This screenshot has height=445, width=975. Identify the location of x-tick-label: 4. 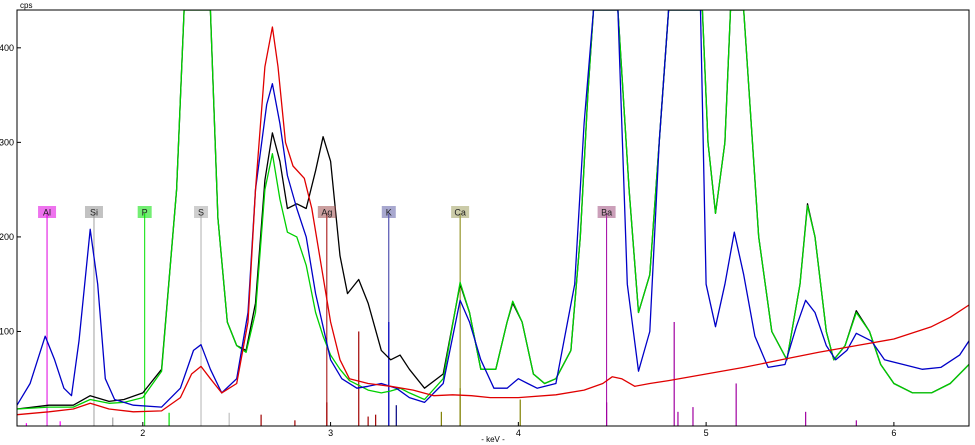
(518, 433).